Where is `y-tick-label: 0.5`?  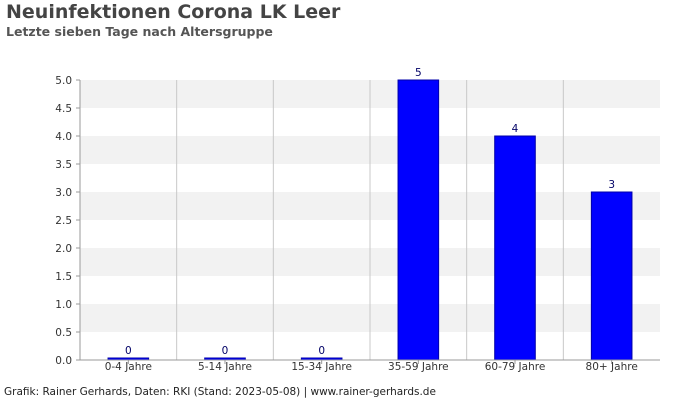 y-tick-label: 0.5 is located at coordinates (63, 333).